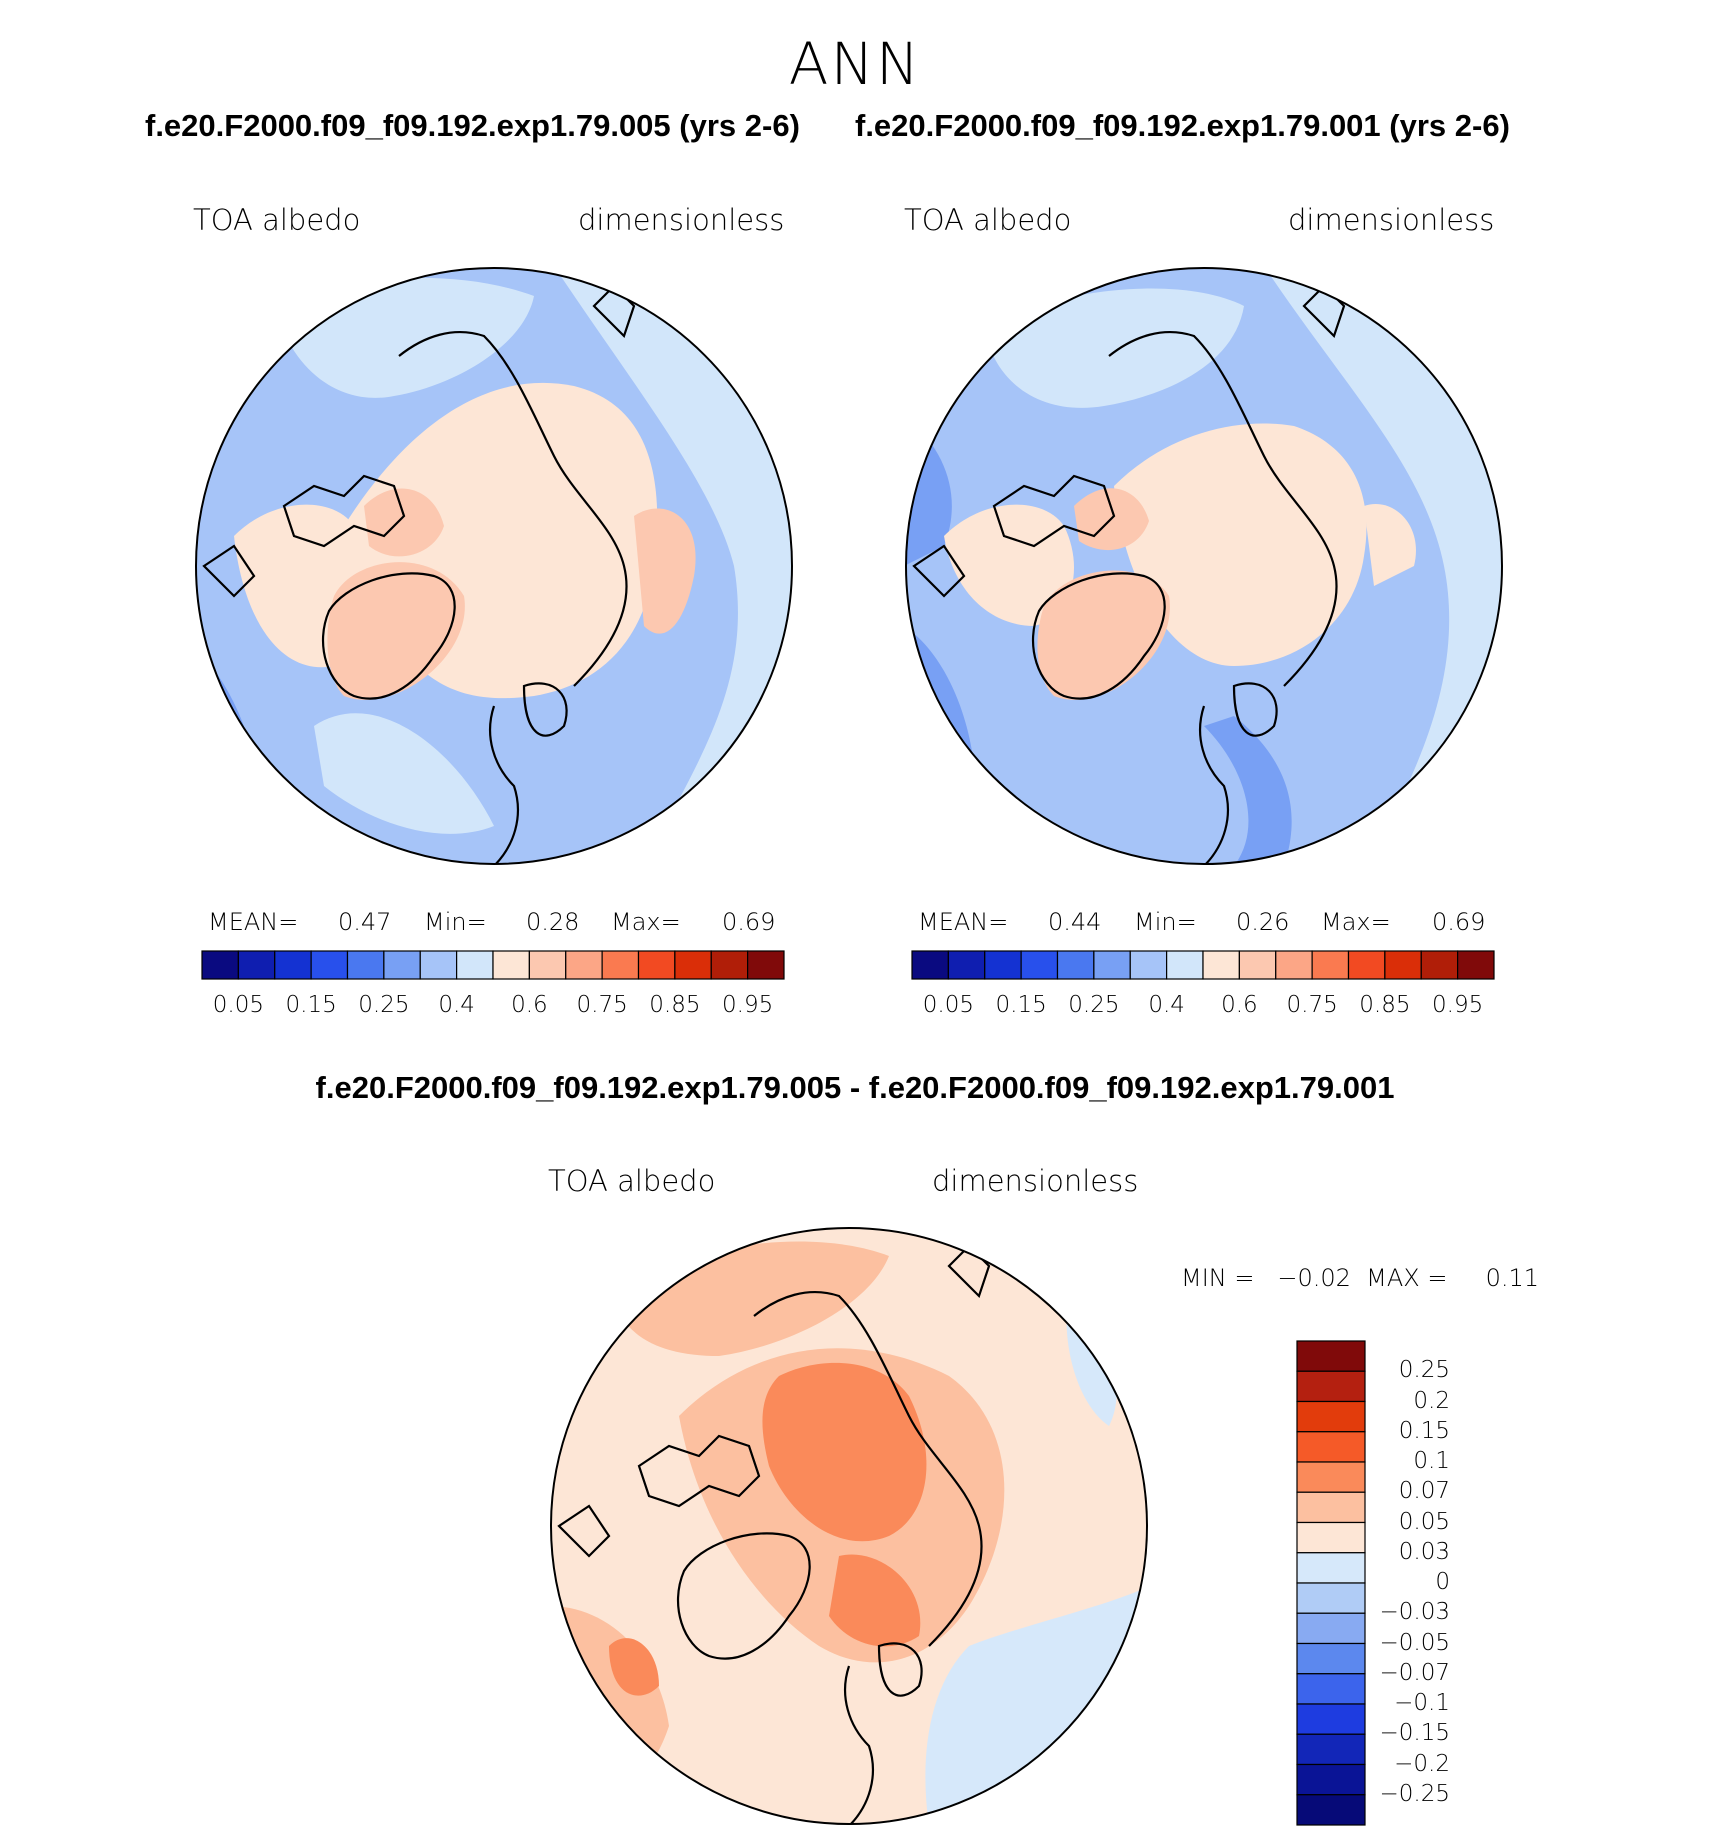  I want to click on panel2-max-value: 0.69, so click(1459, 922).